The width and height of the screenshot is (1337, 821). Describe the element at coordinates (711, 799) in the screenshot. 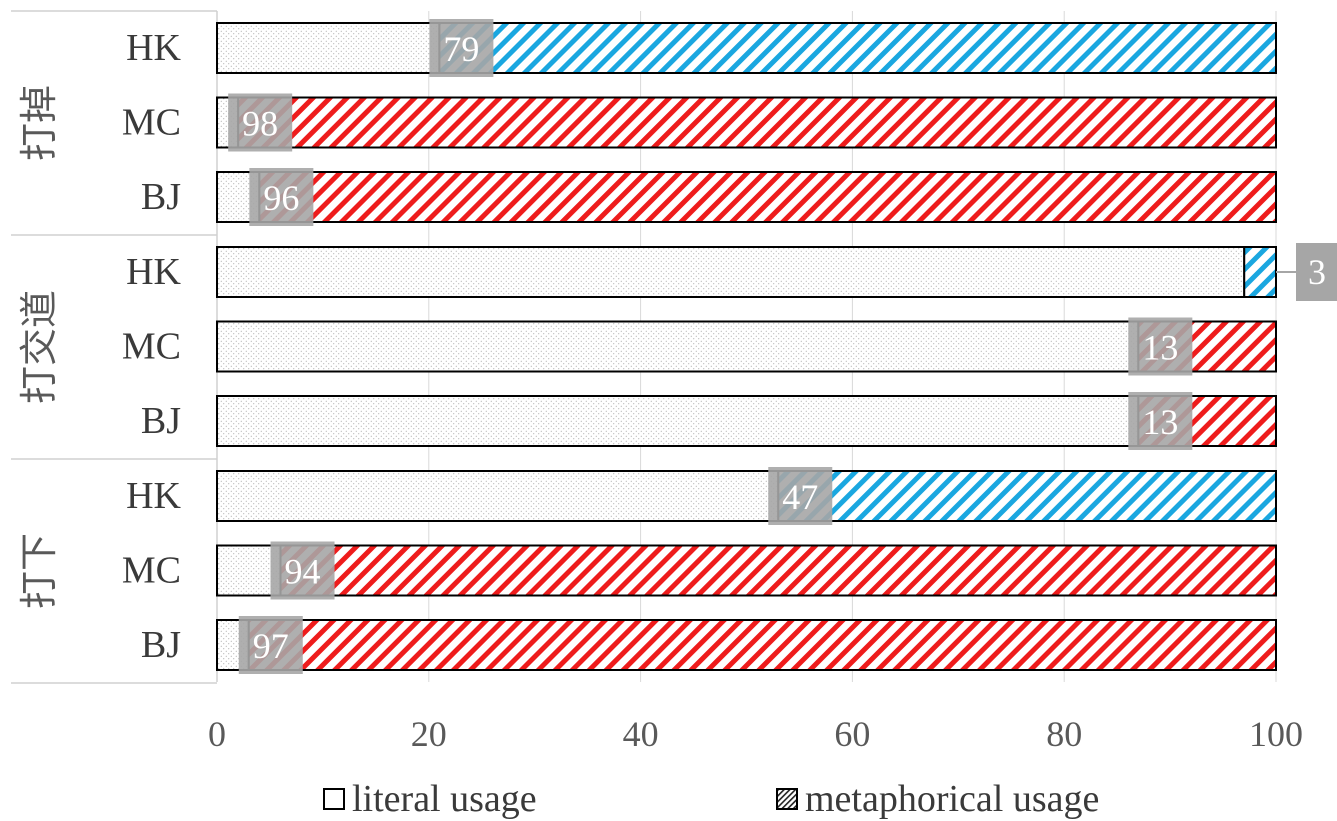

I see `legend: literal usage metaphorical usage` at that location.